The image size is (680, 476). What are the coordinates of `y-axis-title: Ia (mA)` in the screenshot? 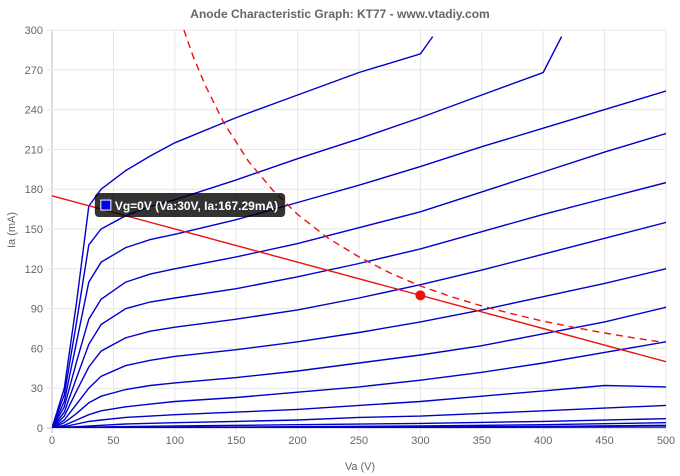 It's located at (12, 230).